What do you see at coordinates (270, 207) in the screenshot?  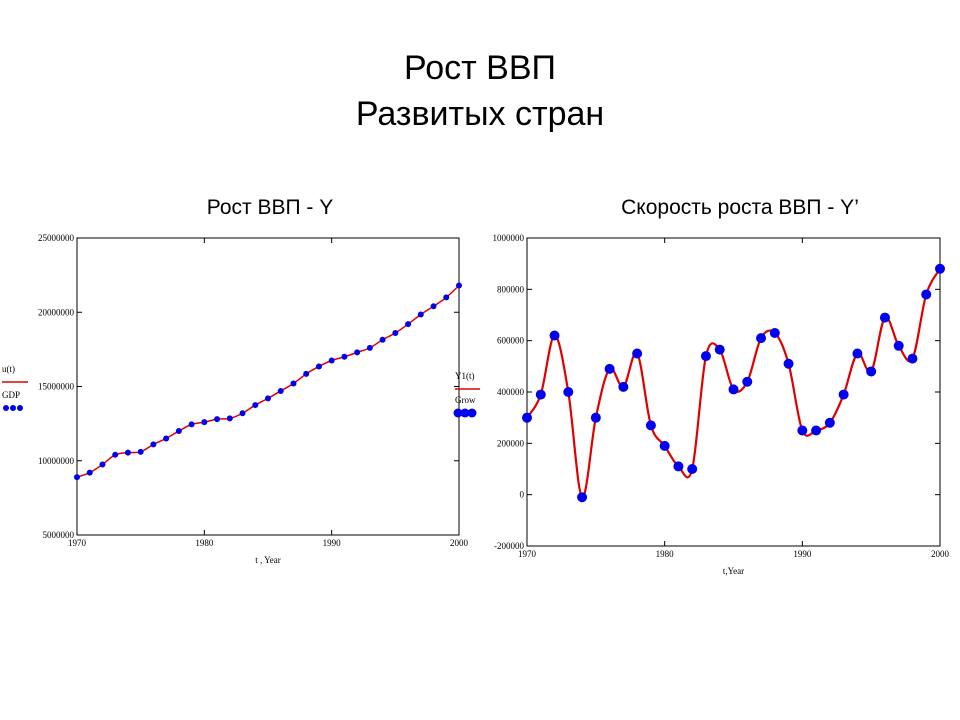 I see `chart1-title: Рост ВВП - Y` at bounding box center [270, 207].